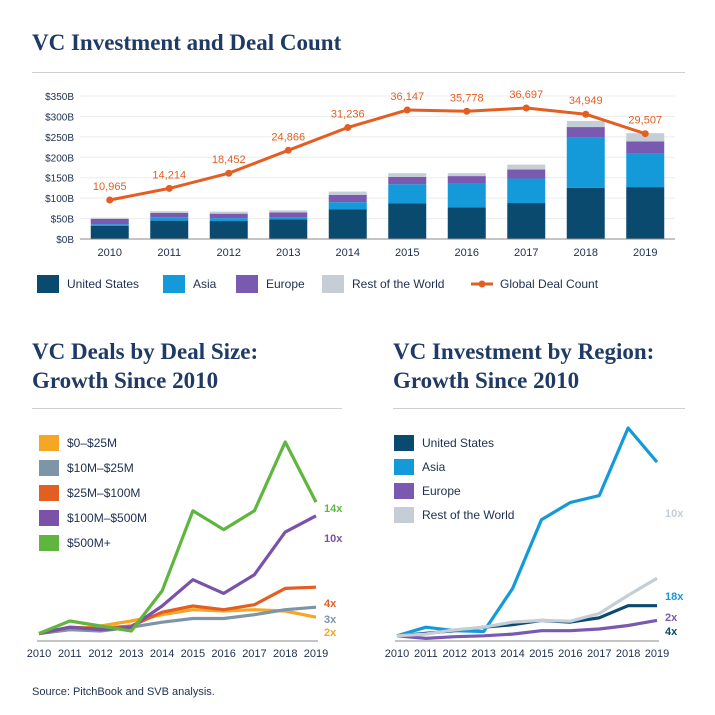 This screenshot has width=715, height=715. Describe the element at coordinates (187, 42) in the screenshot. I see `chart-title-investment: VC Investment and Deal Count` at that location.